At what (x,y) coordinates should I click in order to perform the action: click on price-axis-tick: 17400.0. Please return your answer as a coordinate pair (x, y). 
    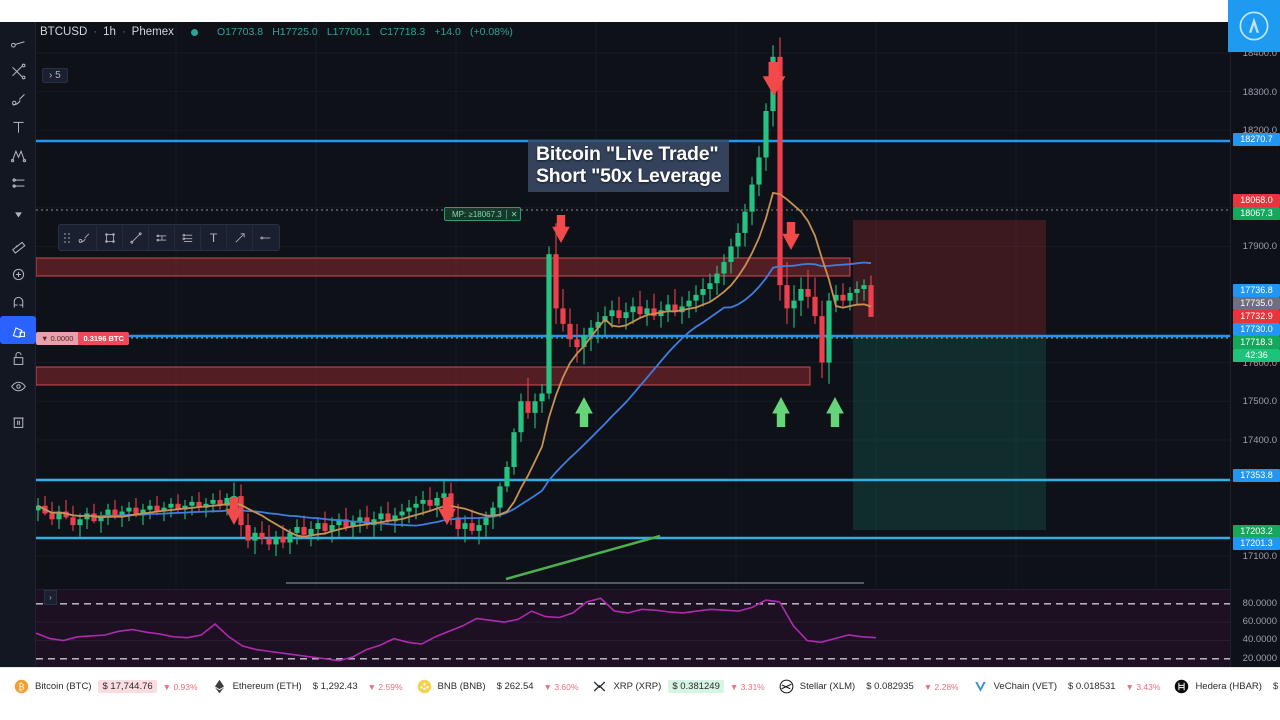
    Looking at the image, I should click on (1259, 440).